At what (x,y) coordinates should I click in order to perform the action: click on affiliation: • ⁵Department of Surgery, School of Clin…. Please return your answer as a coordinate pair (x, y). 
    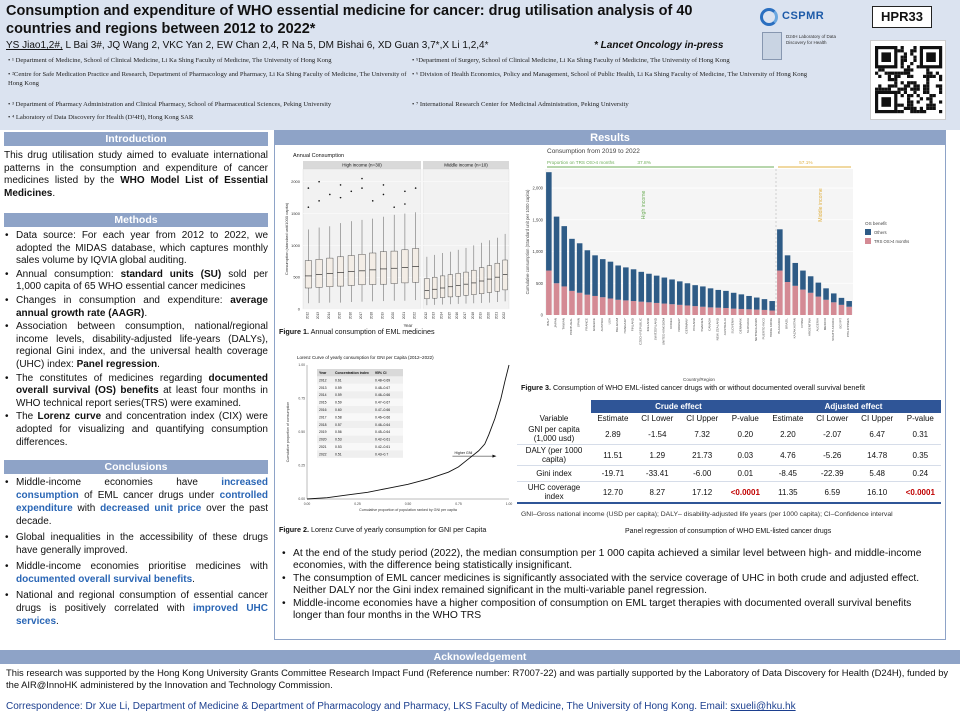
    Looking at the image, I should click on (571, 60).